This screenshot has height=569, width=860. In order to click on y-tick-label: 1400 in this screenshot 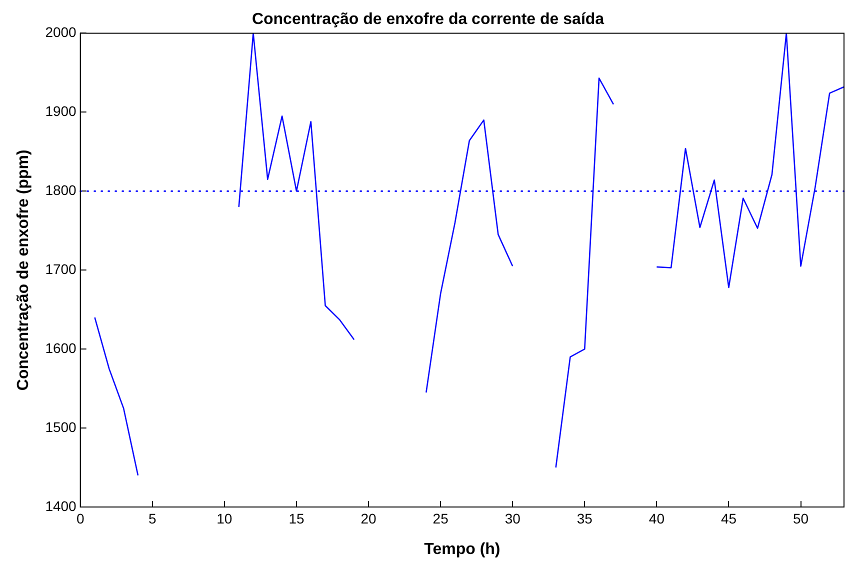, I will do `click(61, 506)`.